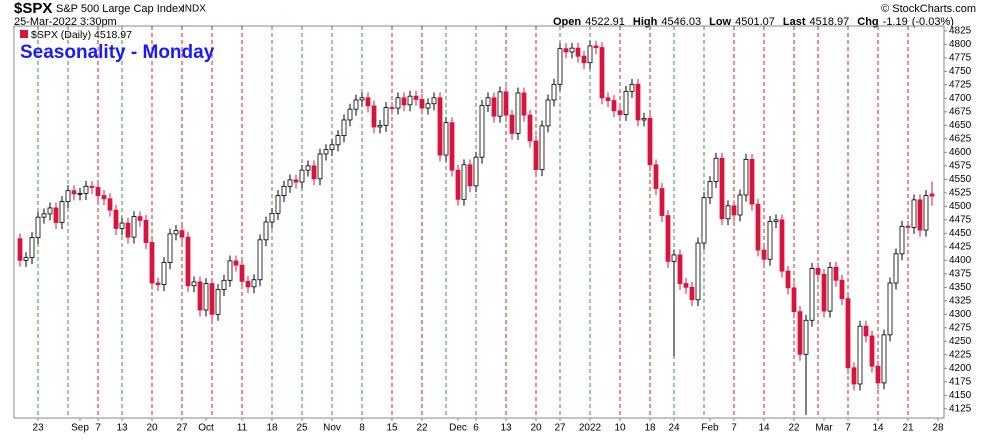 Image resolution: width=990 pixels, height=443 pixels. What do you see at coordinates (960, 260) in the screenshot?
I see `y-tick-label: 4400` at bounding box center [960, 260].